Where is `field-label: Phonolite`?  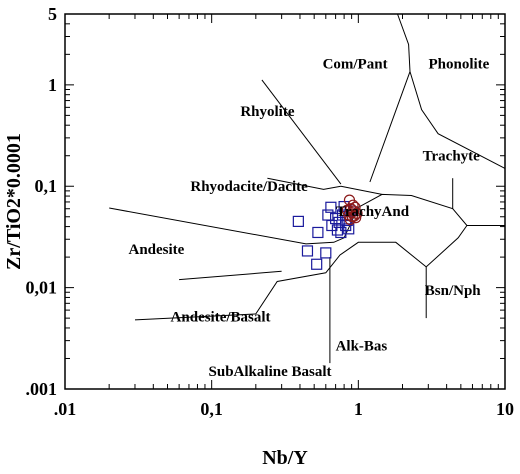
field-label: Phonolite is located at coordinates (458, 65).